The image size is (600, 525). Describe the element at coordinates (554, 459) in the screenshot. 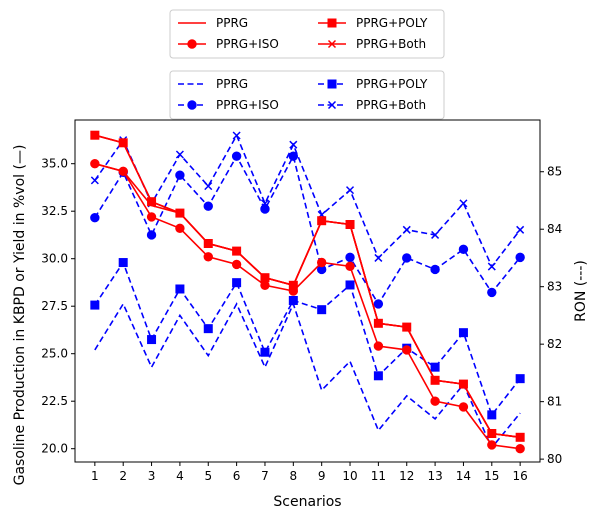

I see `y-right-tick-label: 80` at that location.